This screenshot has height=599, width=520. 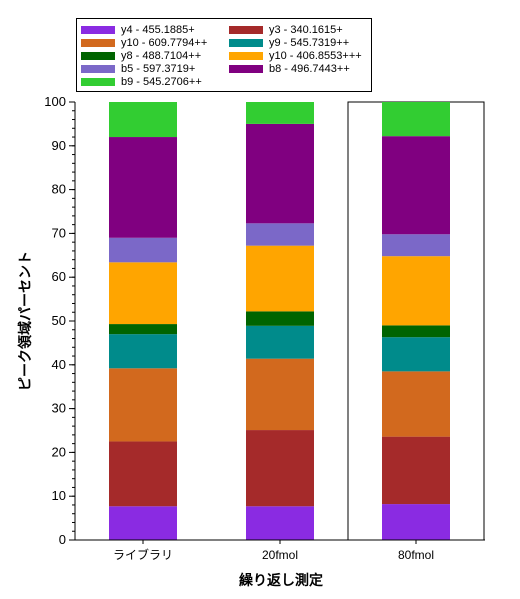 I want to click on y-tick-label: 30, so click(x=59, y=408).